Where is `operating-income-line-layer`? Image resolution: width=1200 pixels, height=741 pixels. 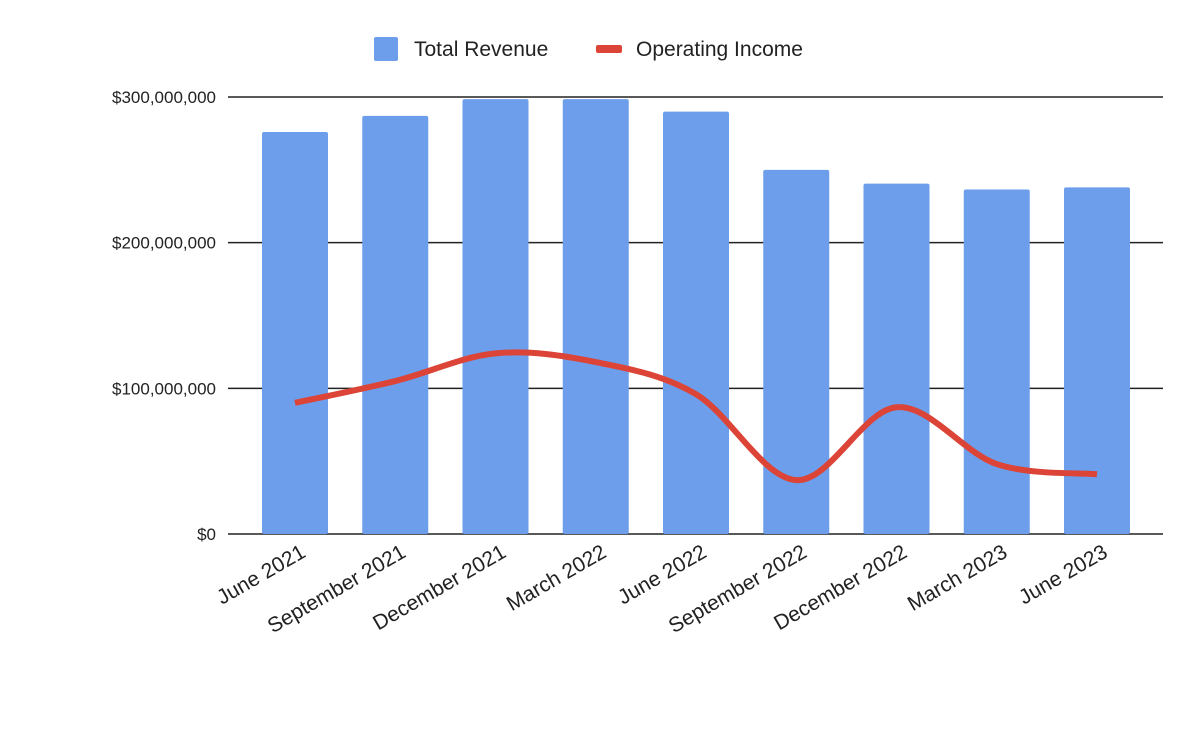
operating-income-line-layer is located at coordinates (696, 416).